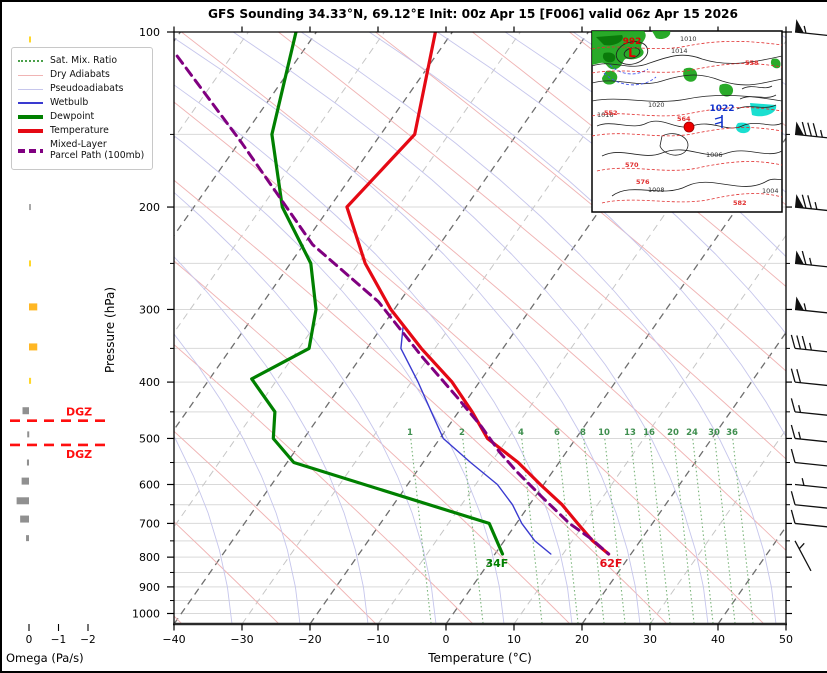  Describe the element at coordinates (30, 117) in the screenshot. I see `dewpoint-swatch-icon` at that location.